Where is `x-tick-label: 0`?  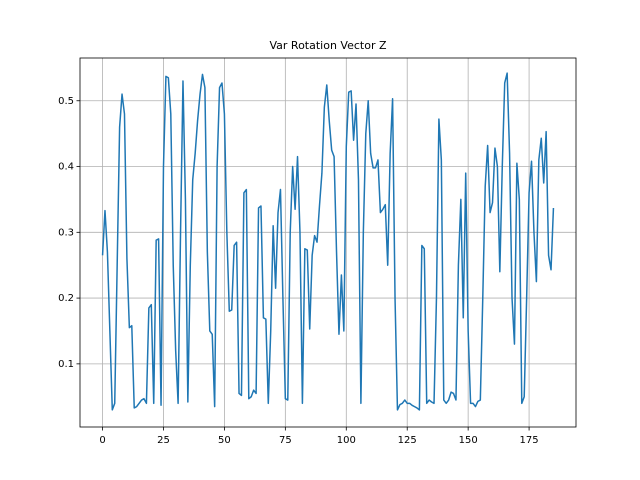 x-tick-label: 0 is located at coordinates (102, 440).